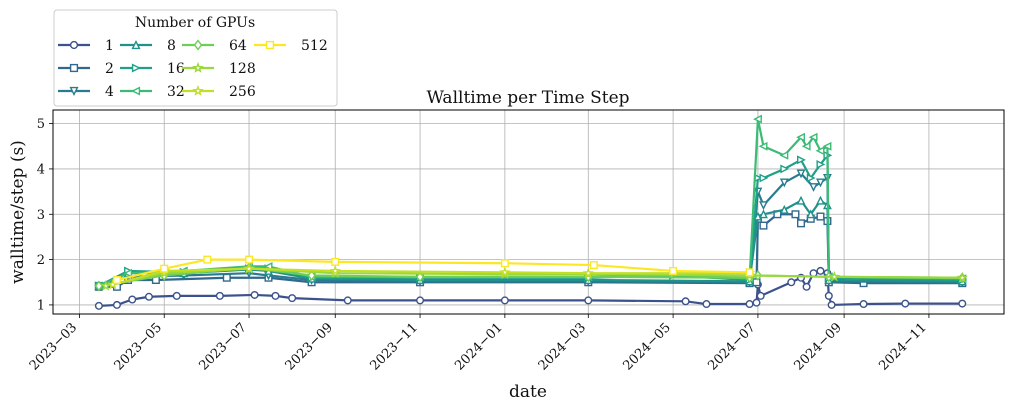  What do you see at coordinates (86, 46) in the screenshot?
I see `legend-entry-1: 1` at bounding box center [86, 46].